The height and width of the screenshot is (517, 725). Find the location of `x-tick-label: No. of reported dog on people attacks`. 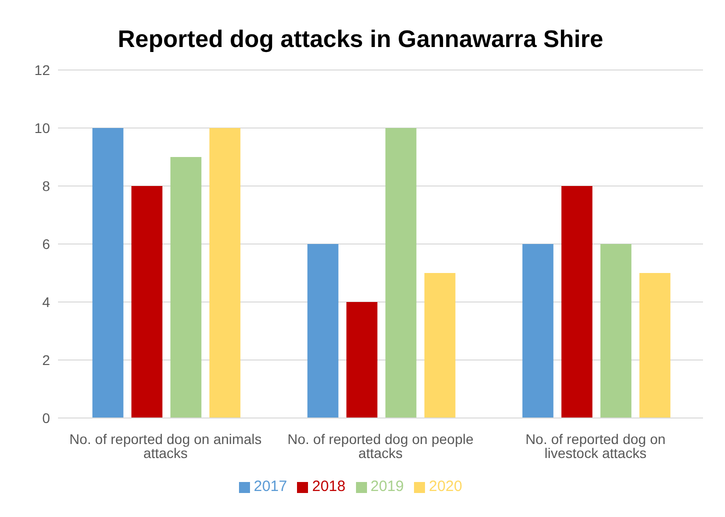

x-tick-label: No. of reported dog on people attacks is located at coordinates (380, 445).